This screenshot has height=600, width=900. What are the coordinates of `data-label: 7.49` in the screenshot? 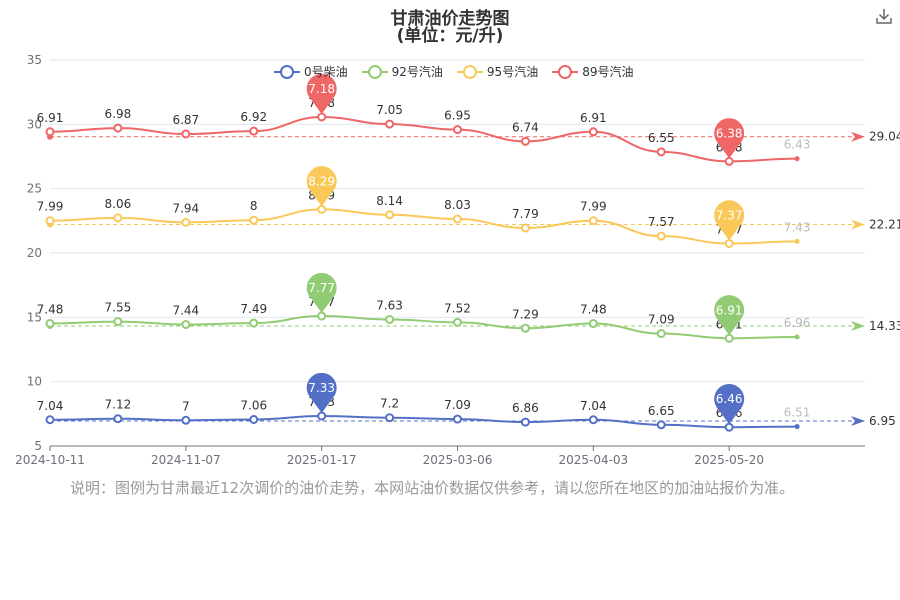 It's located at (253, 309).